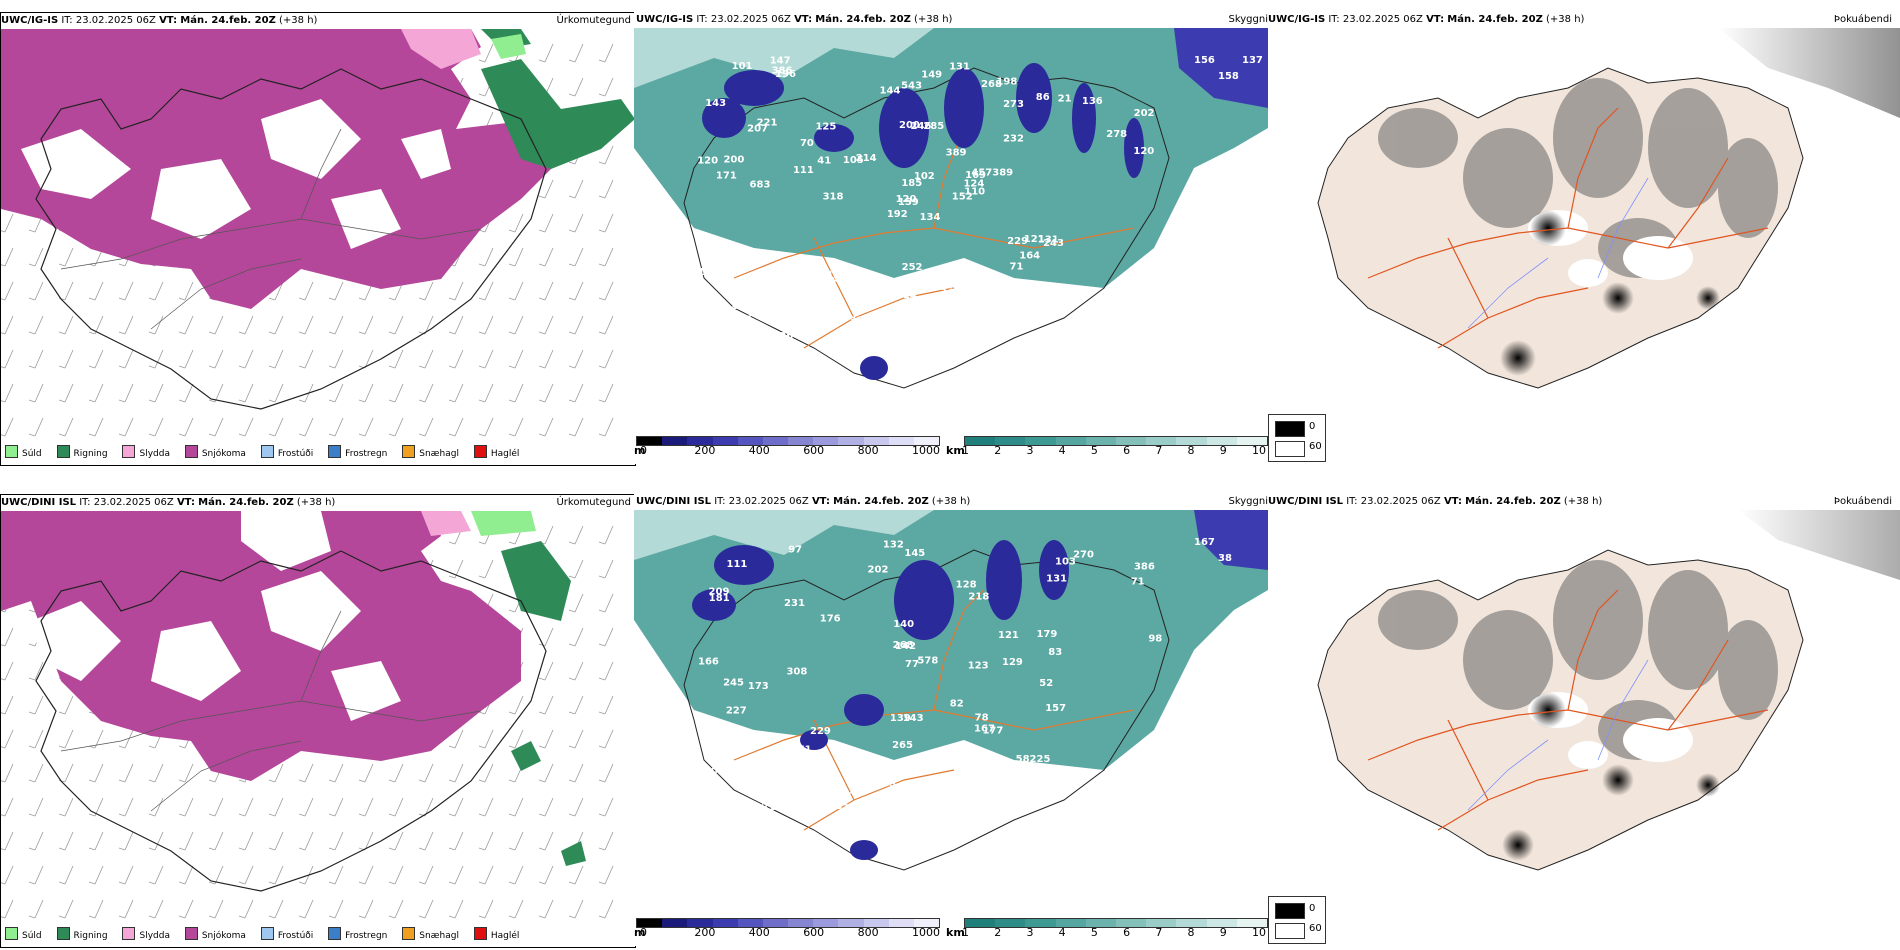 The image size is (1900, 950). What do you see at coordinates (1096, 331) in the screenshot?
I see `cloud-base-label: 55` at bounding box center [1096, 331].